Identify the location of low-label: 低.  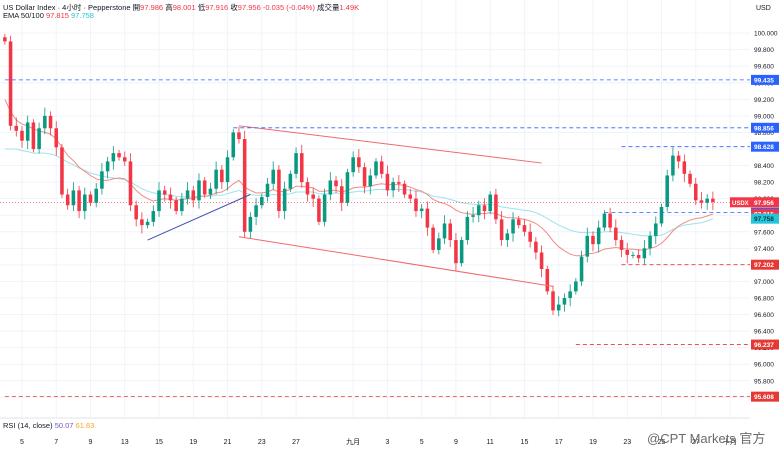
(201, 7).